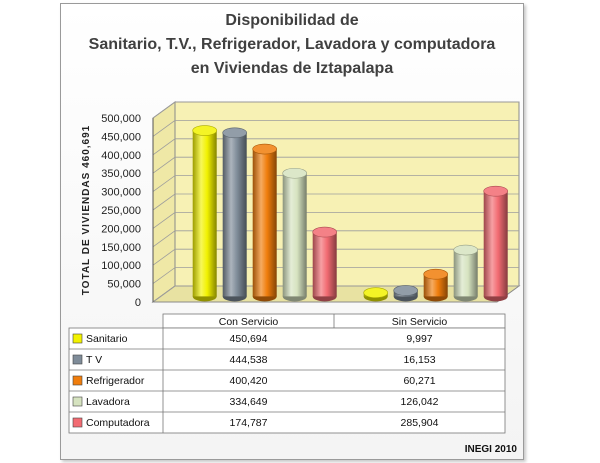 Image resolution: width=600 pixels, height=463 pixels. What do you see at coordinates (249, 381) in the screenshot?
I see `data-label: 400,420` at bounding box center [249, 381].